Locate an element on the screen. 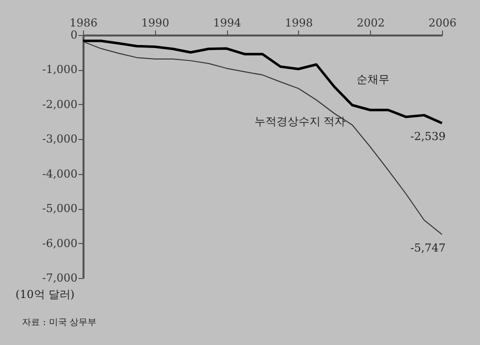 The height and width of the screenshot is (345, 480). y-tick-label: -4,000 is located at coordinates (60, 173).